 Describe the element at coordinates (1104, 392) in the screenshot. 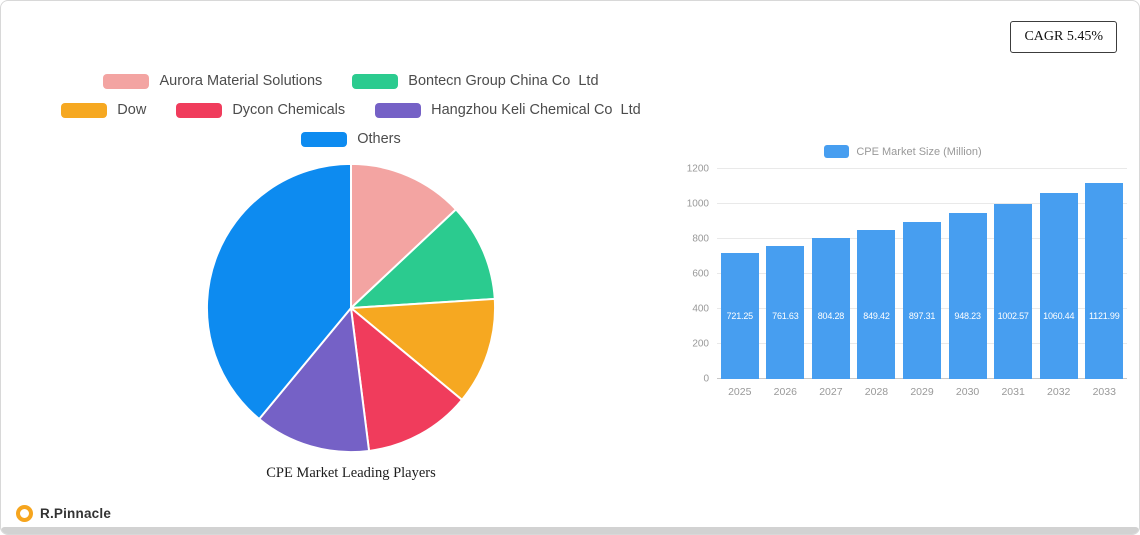

I see `x-axis-label: 2033` at that location.